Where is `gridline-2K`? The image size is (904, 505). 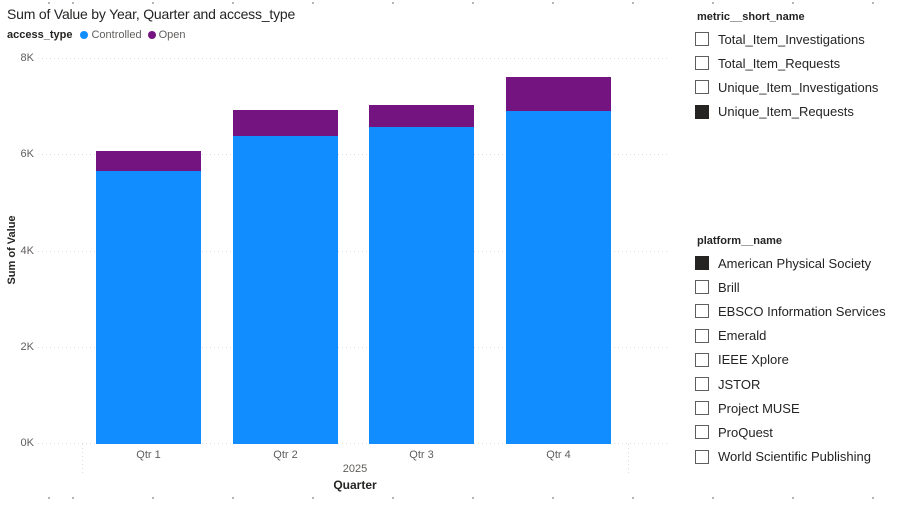
gridline-2K is located at coordinates (352, 347).